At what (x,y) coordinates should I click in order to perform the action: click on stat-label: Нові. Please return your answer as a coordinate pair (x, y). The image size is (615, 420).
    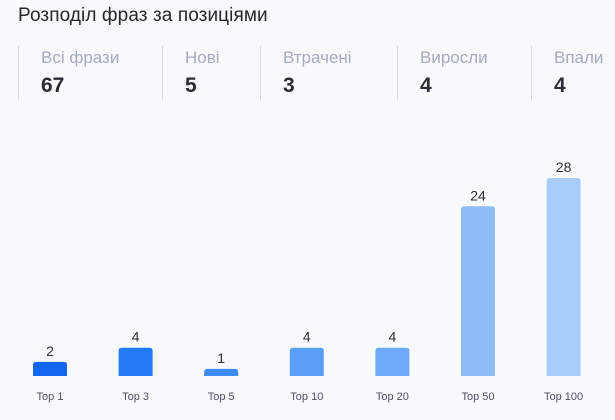
    Looking at the image, I should click on (202, 57).